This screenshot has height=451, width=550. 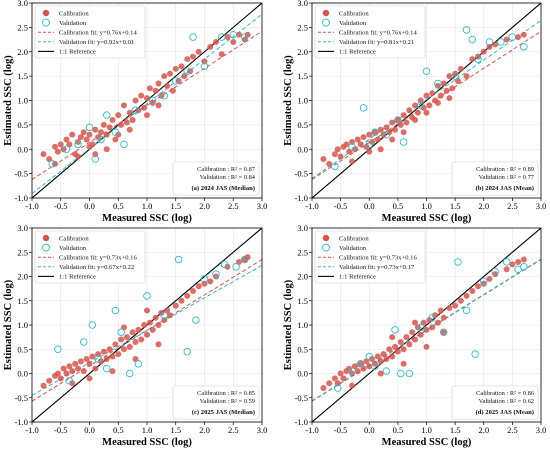 What do you see at coordinates (22, 27) in the screenshot?
I see `y-tick-label: 2.5` at bounding box center [22, 27].